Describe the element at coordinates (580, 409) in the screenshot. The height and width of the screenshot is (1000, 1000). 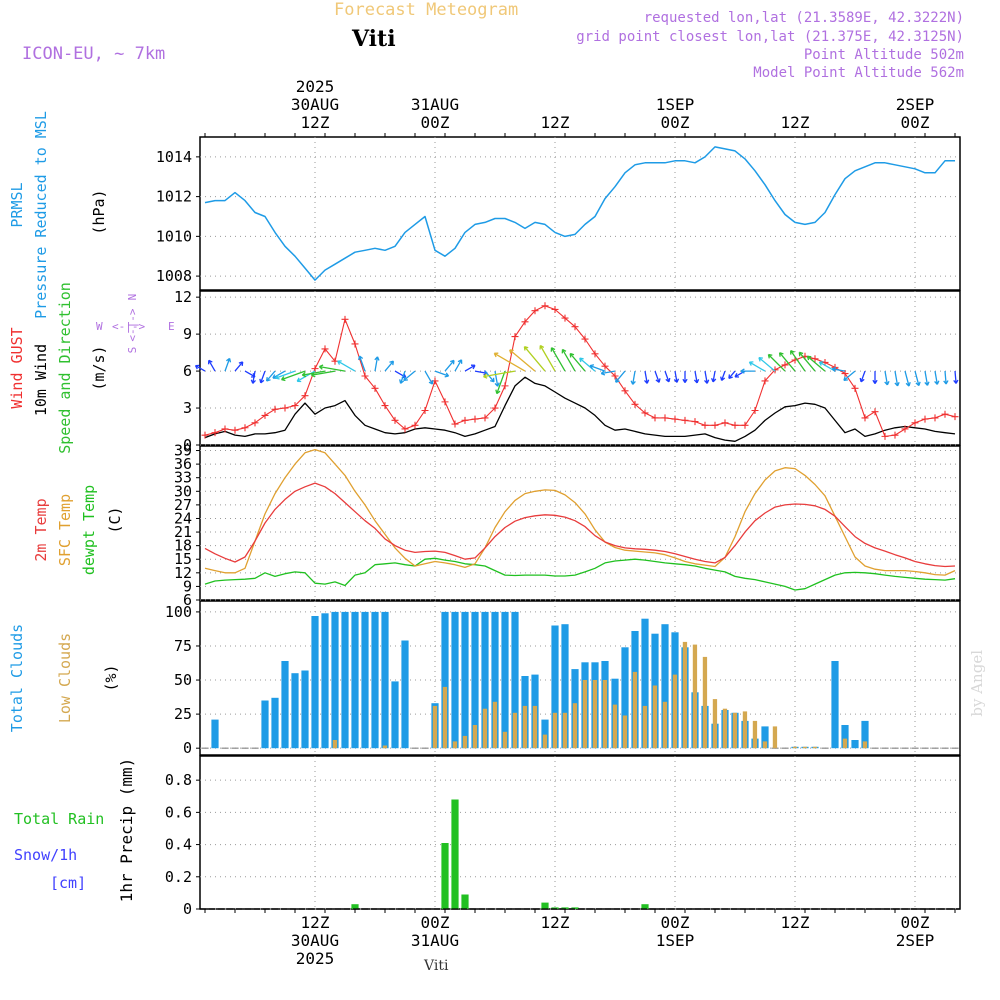
I see `wind-speed-line` at that location.